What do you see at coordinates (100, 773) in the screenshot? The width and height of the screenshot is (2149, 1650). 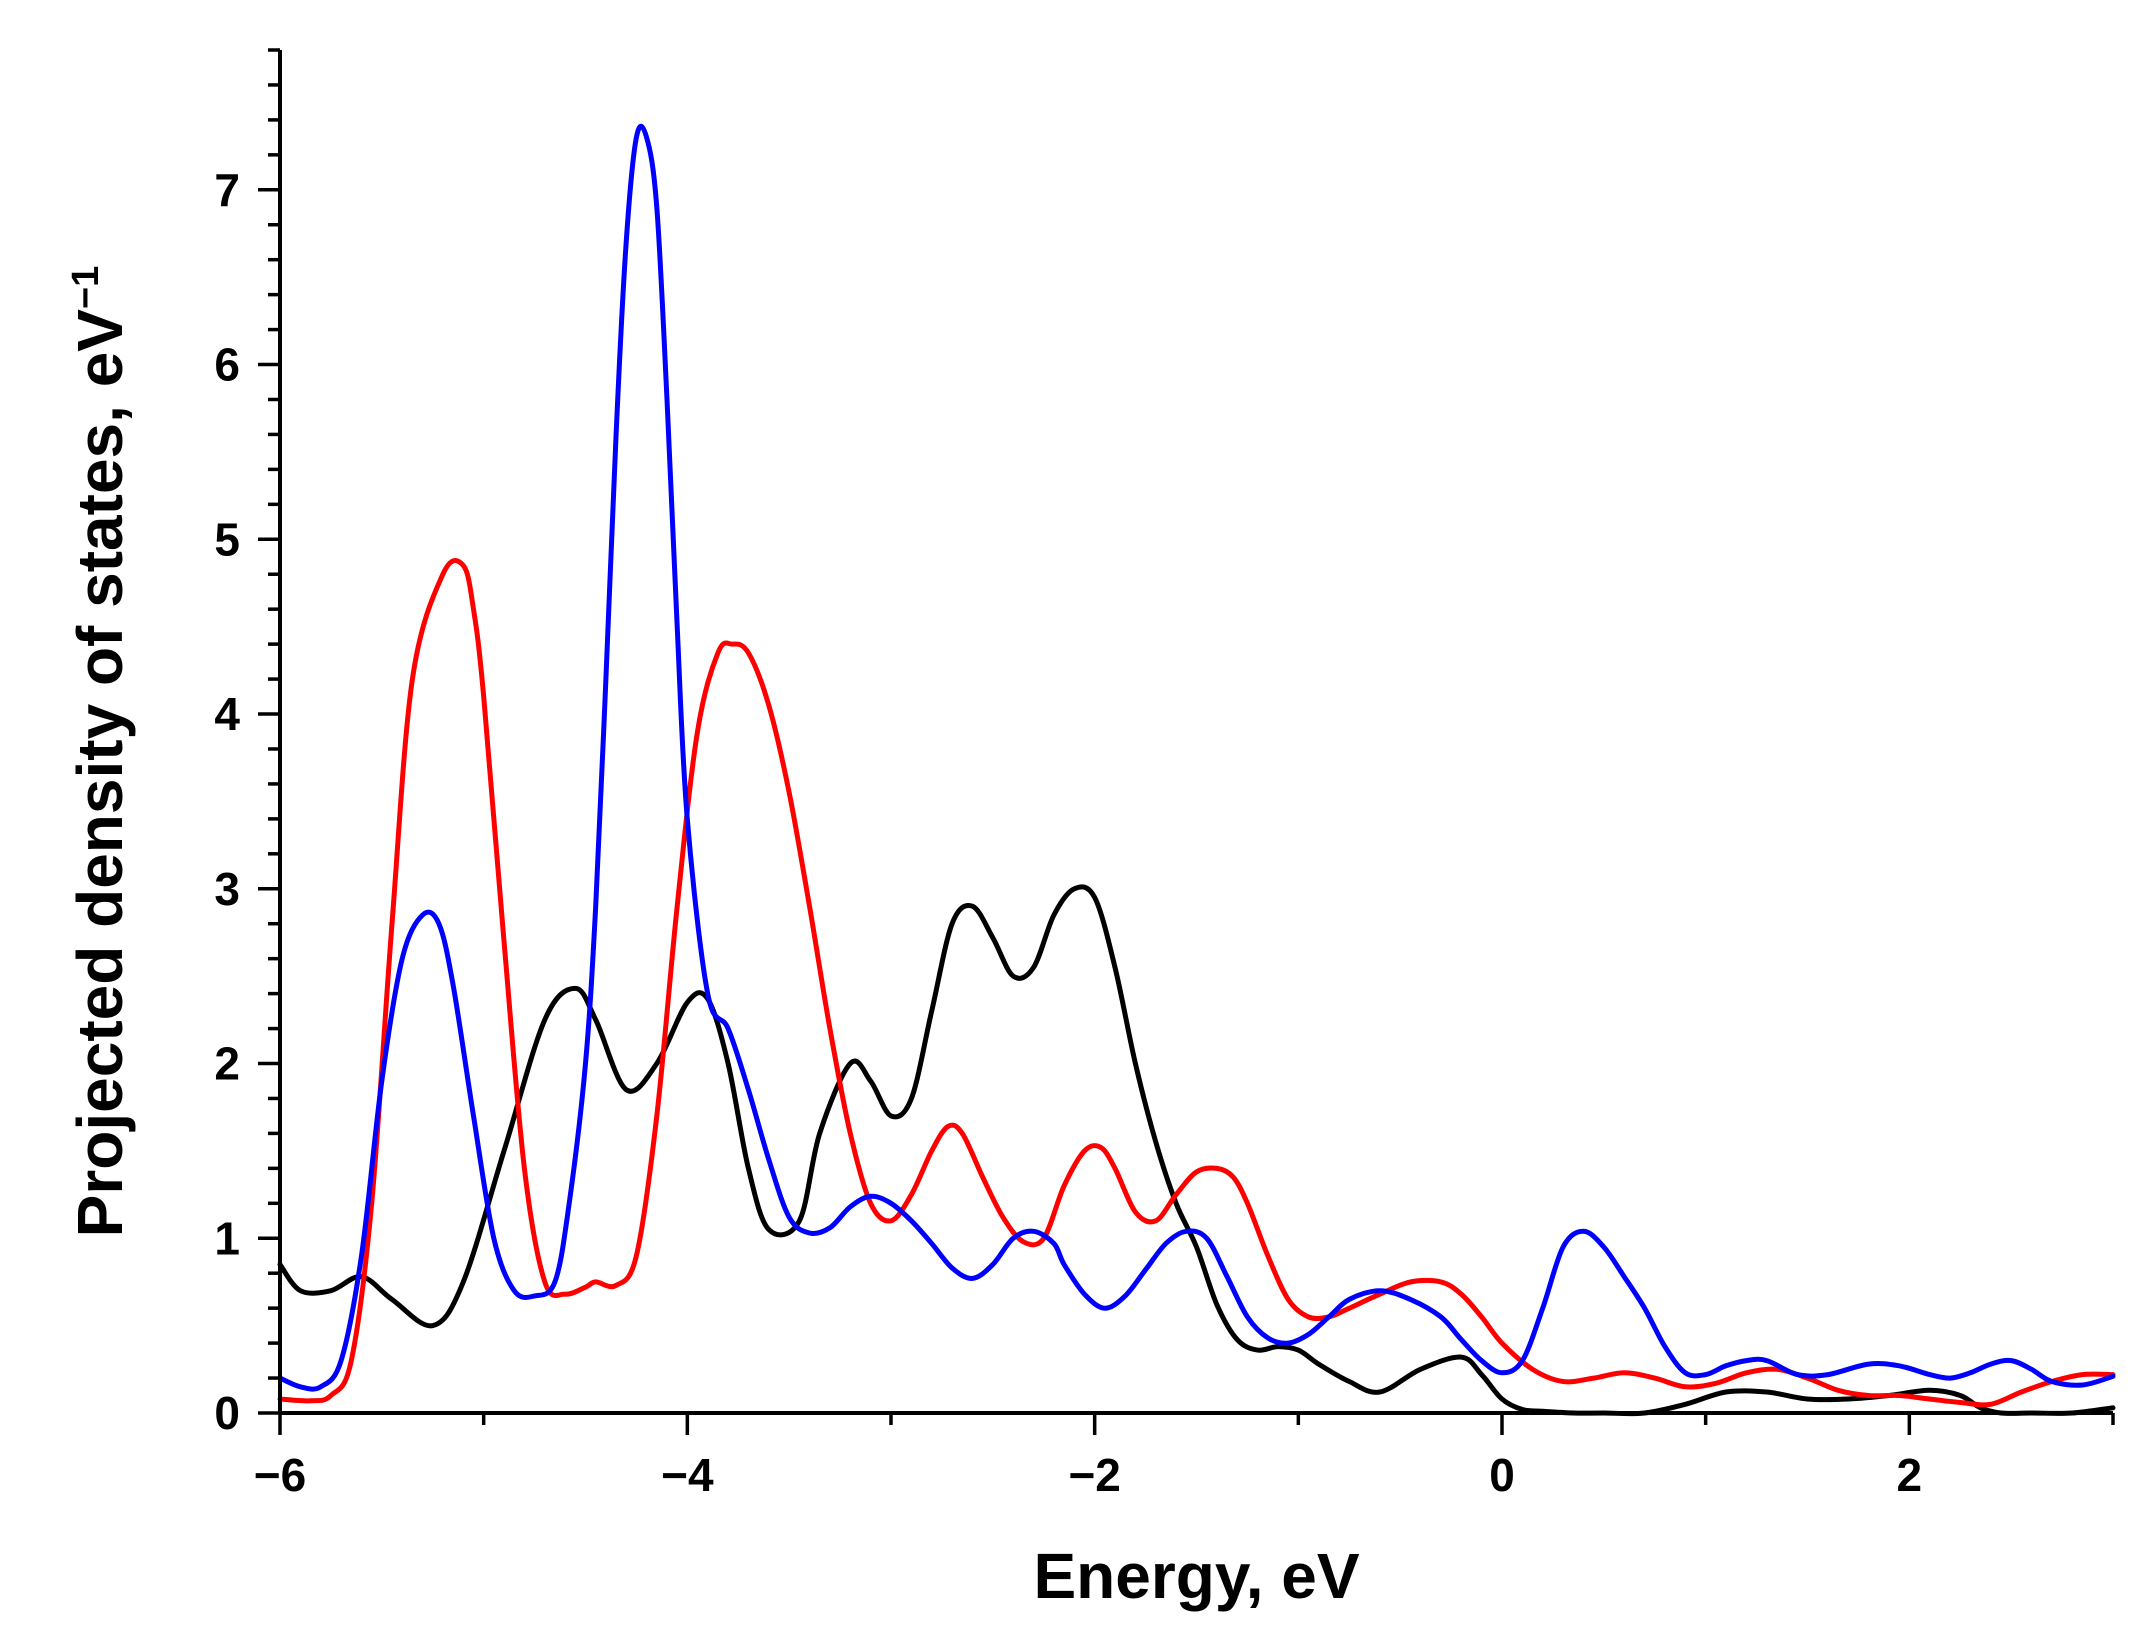 I see `y-axis-title-main: Projected density of states, eV` at bounding box center [100, 773].